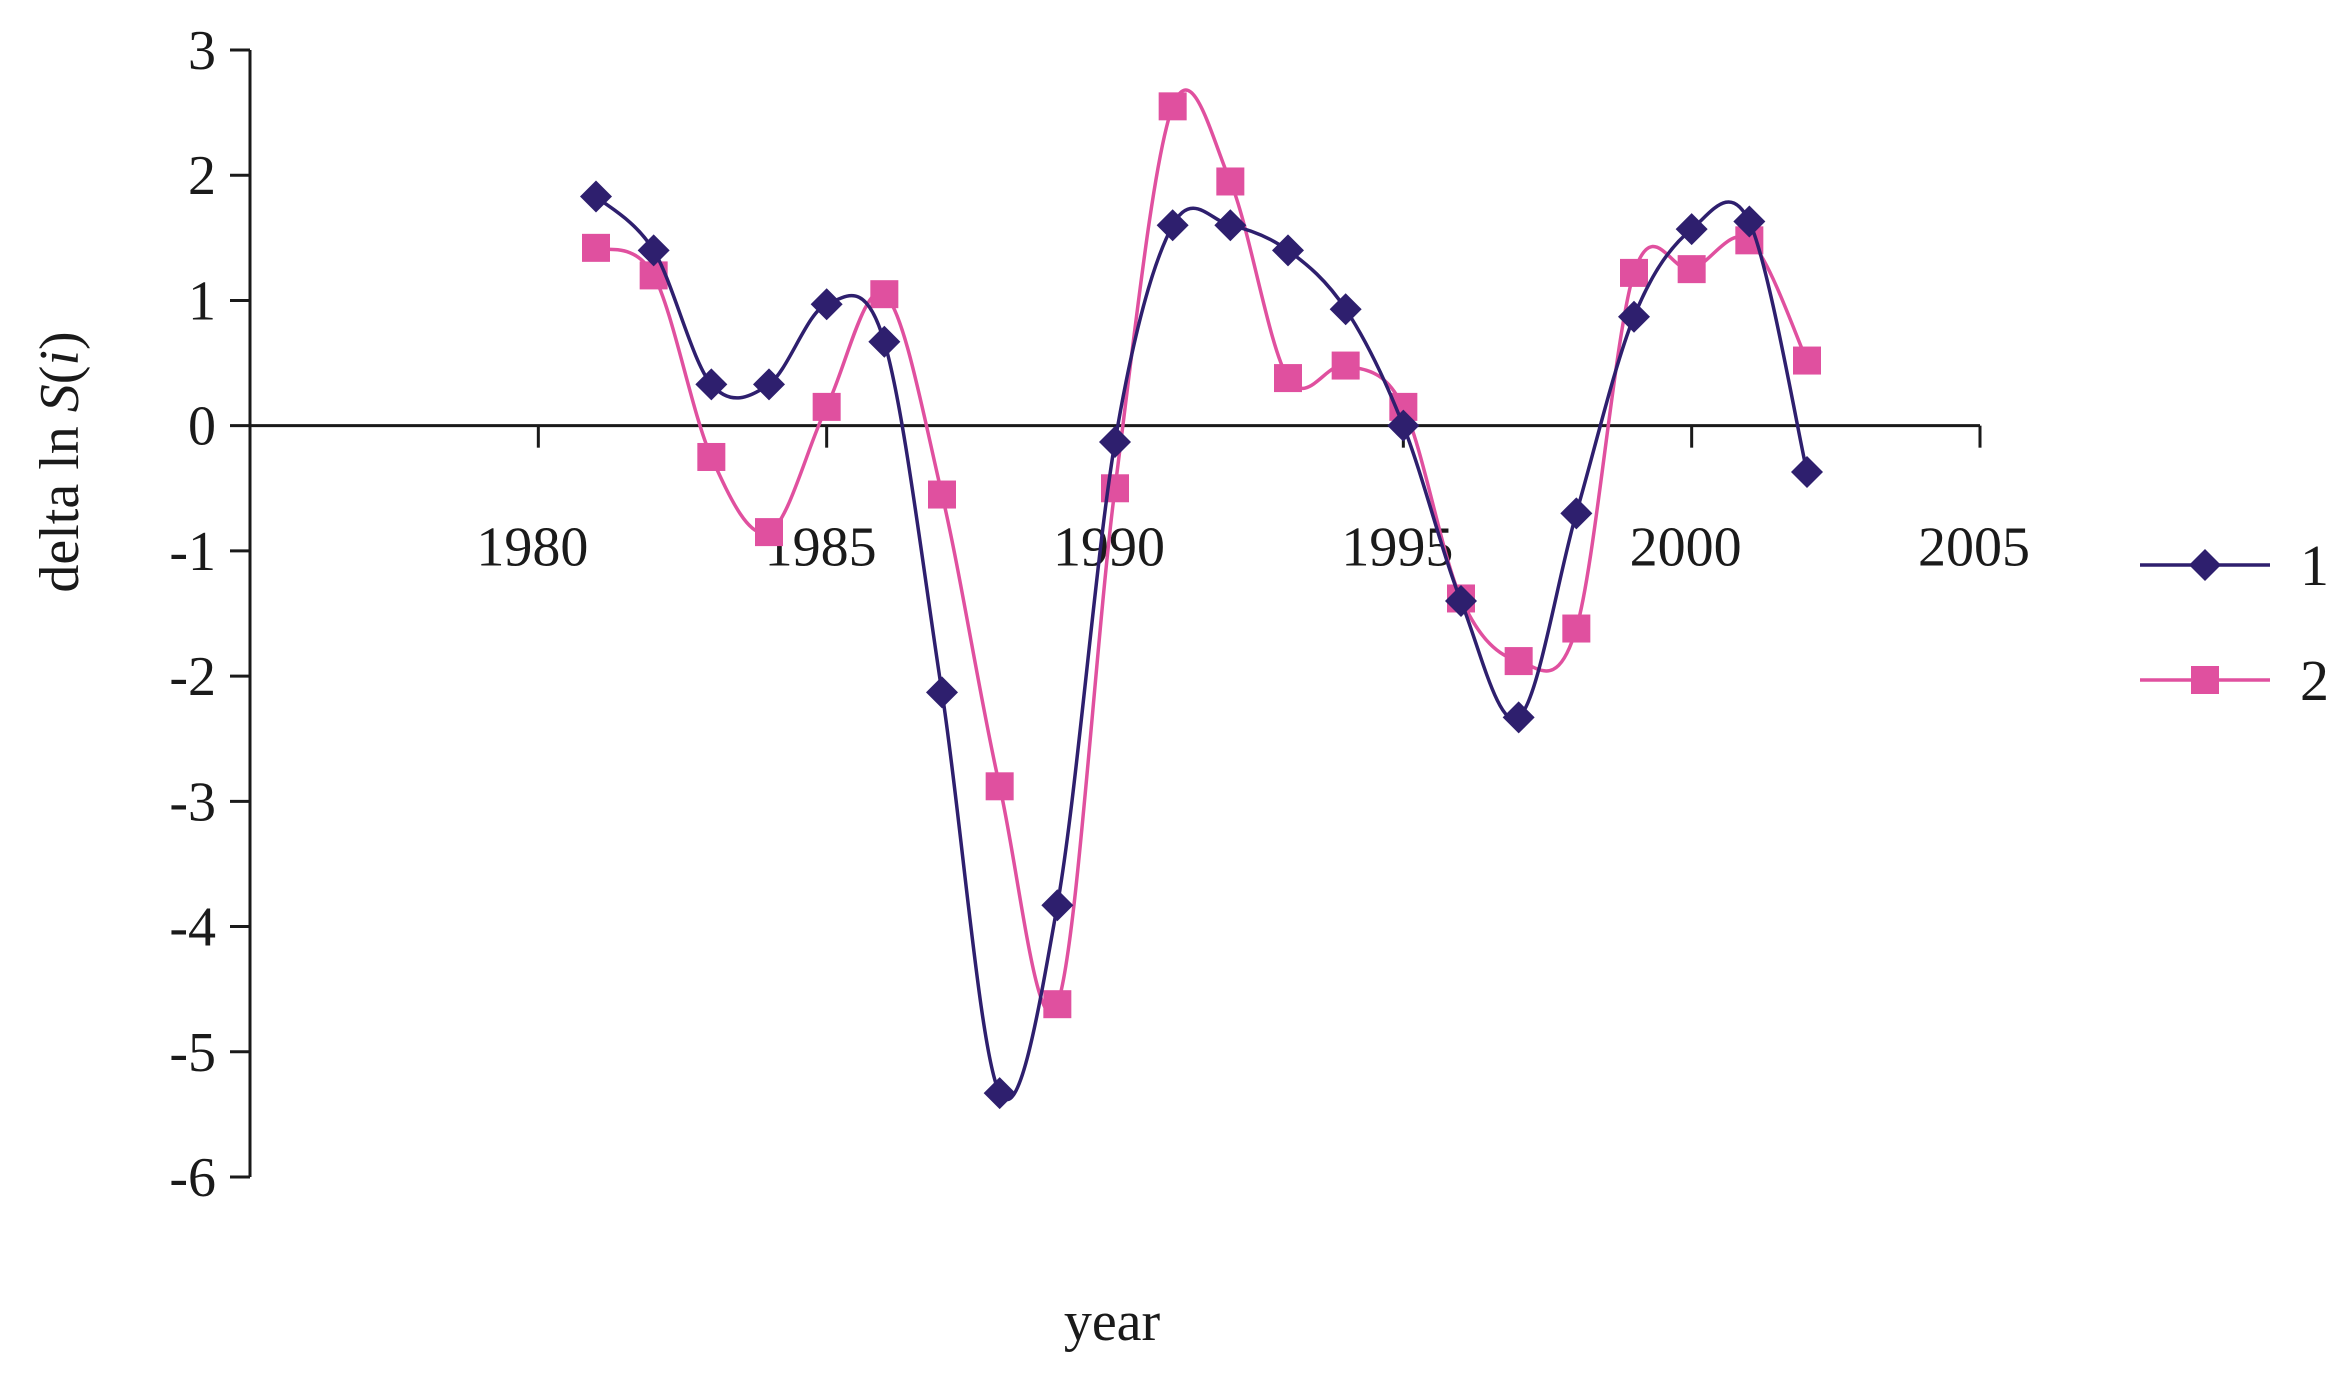  I want to click on x-tick-label: 2005, so click(1974, 548).